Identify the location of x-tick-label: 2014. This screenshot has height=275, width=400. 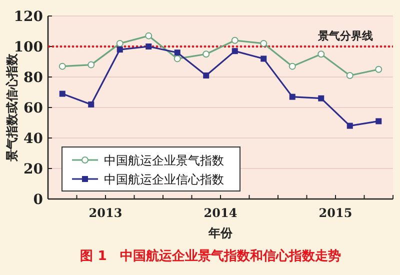
(221, 213).